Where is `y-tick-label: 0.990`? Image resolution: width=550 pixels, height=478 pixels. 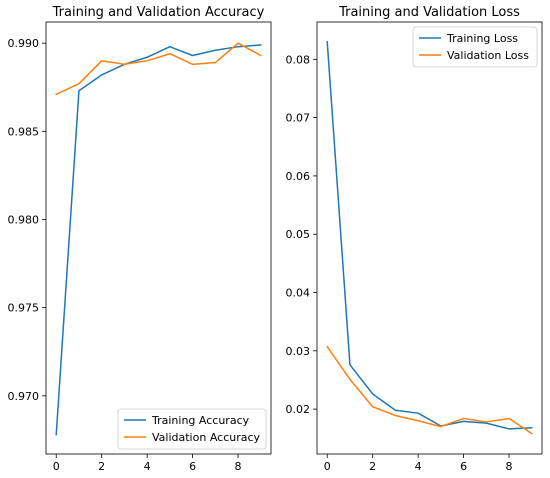
y-tick-label: 0.990 is located at coordinates (24, 43).